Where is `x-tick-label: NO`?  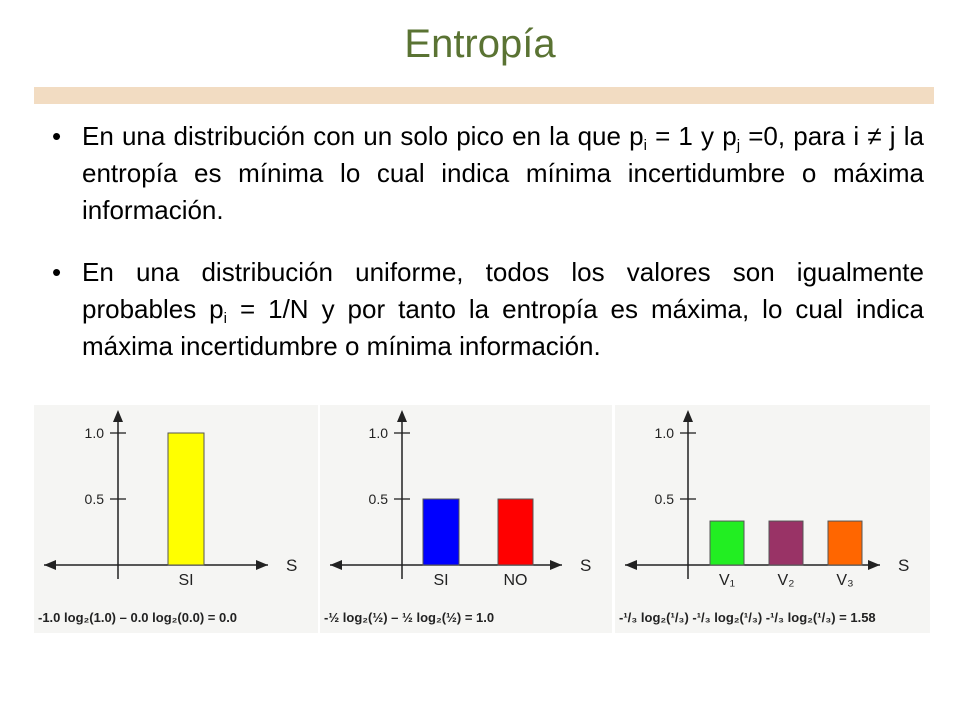 x-tick-label: NO is located at coordinates (516, 580).